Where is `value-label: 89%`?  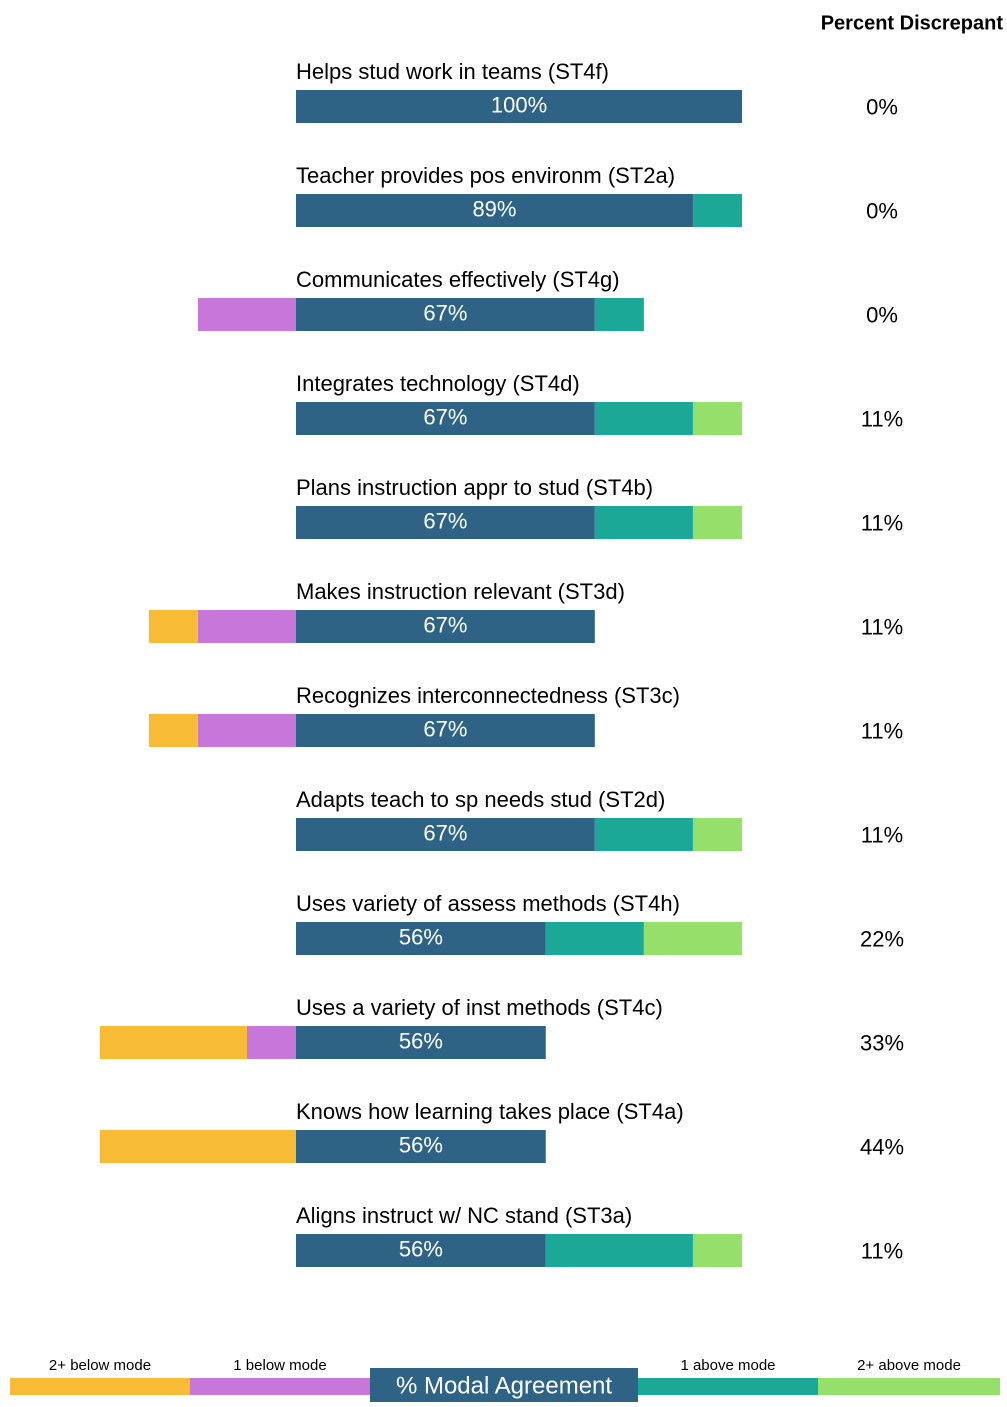 value-label: 89% is located at coordinates (494, 208).